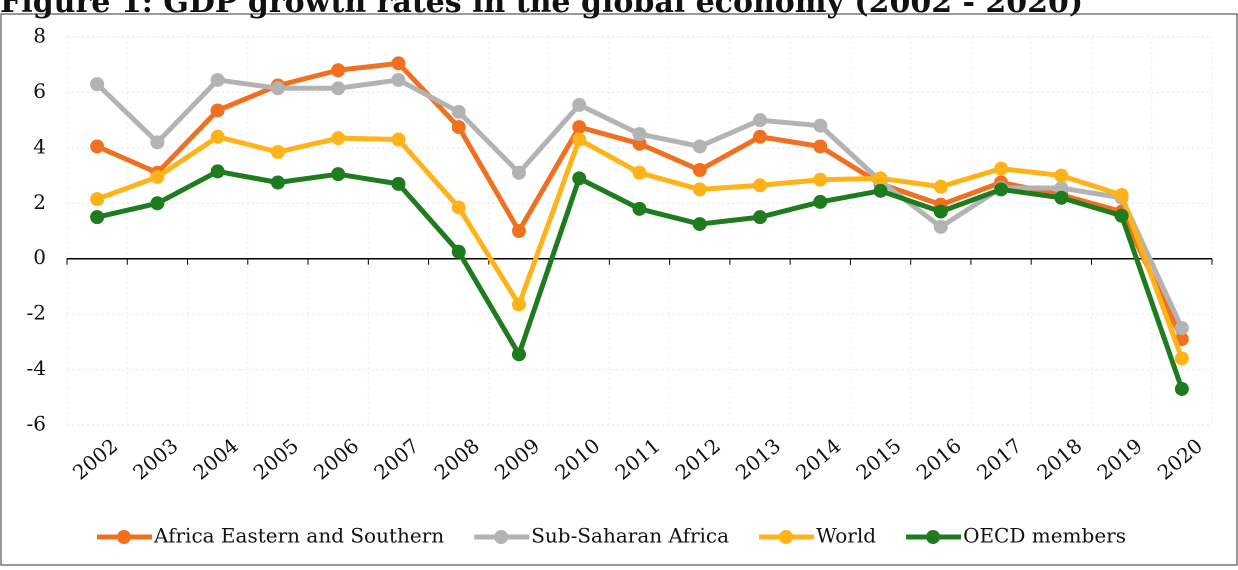 The image size is (1238, 570). I want to click on x-tick-label: 2016, so click(939, 458).